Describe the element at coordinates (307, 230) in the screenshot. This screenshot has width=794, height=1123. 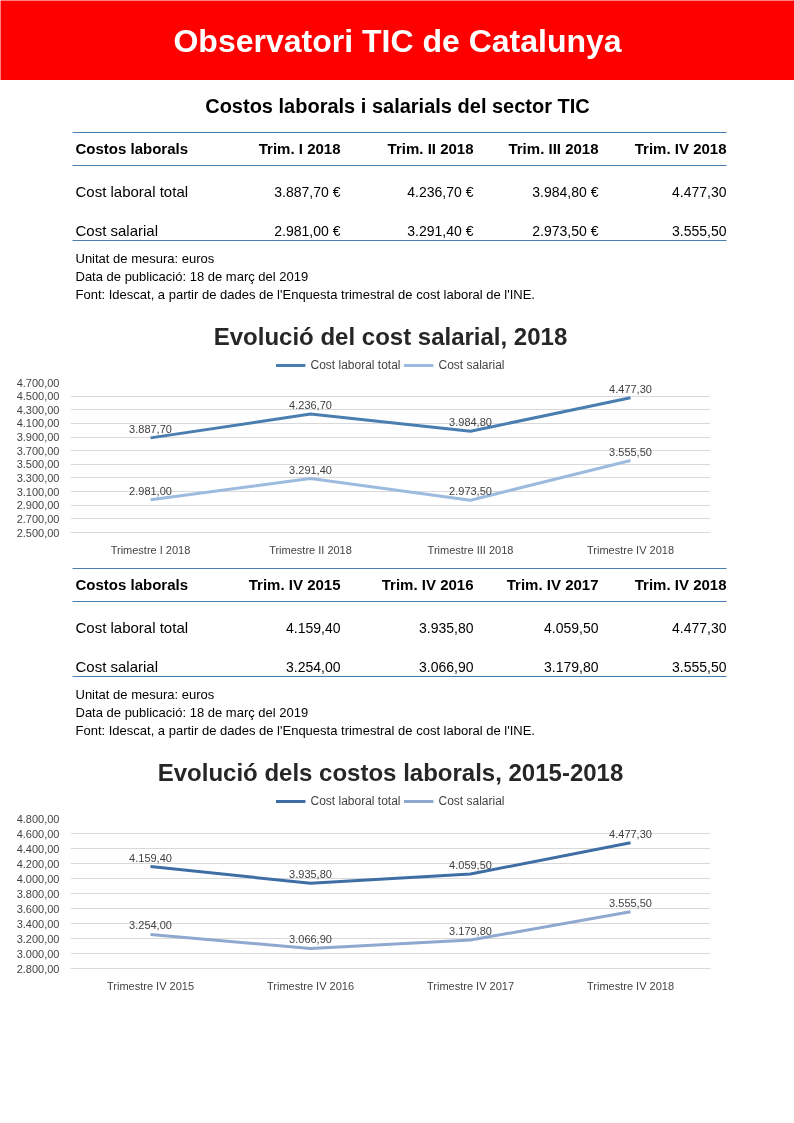
I see `text: 2.981,00 €` at that location.